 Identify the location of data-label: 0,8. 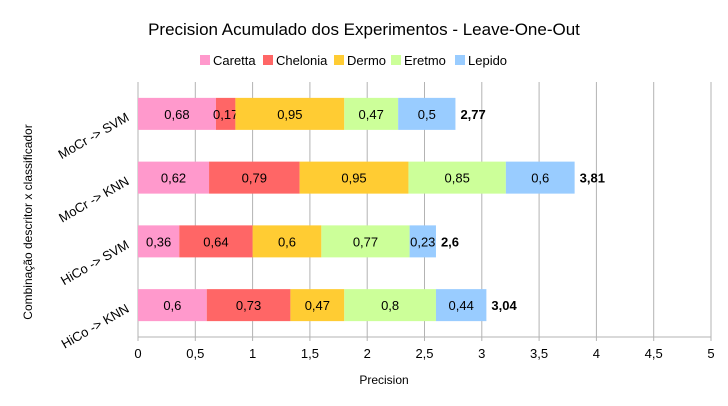
(390, 305).